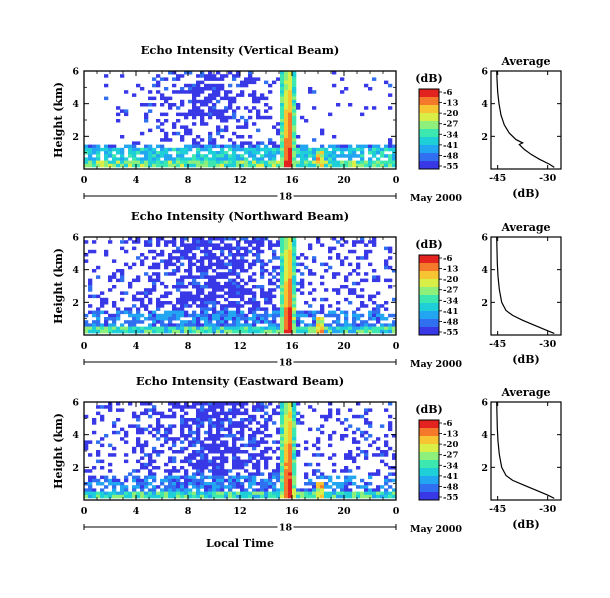 This screenshot has height=598, width=610. What do you see at coordinates (450, 445) in the screenshot?
I see `colorbar-tick-label: -20` at bounding box center [450, 445].